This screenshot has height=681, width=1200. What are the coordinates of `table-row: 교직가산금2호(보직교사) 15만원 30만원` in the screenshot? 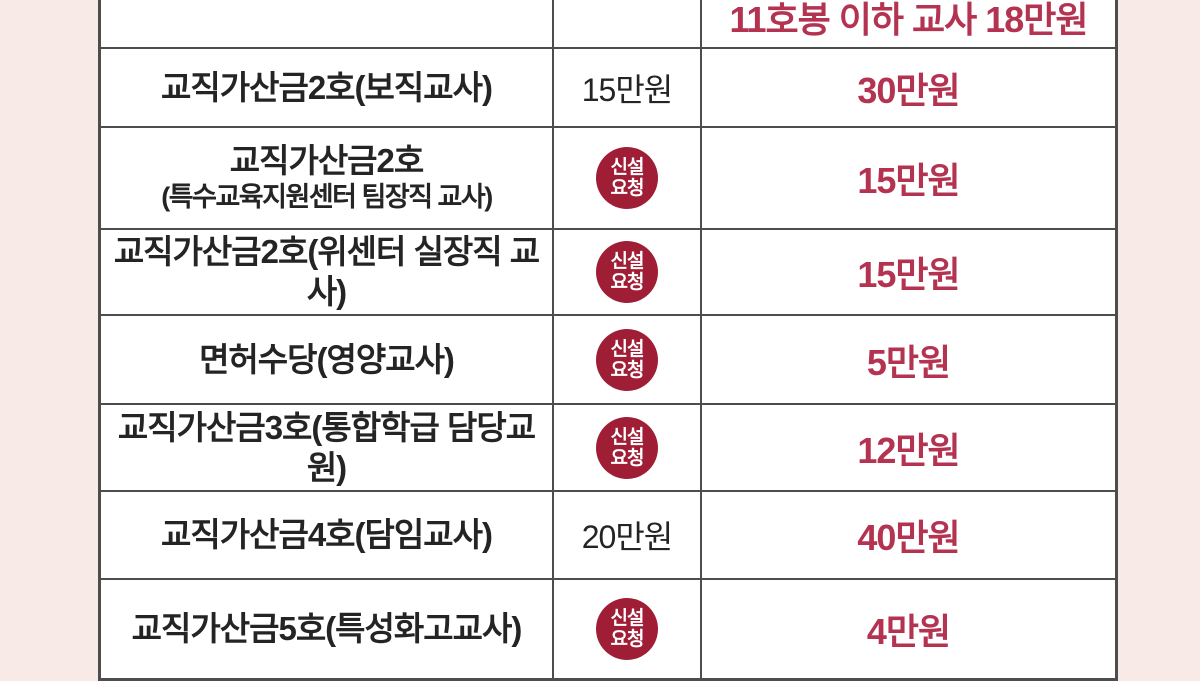 It's located at (608, 86).